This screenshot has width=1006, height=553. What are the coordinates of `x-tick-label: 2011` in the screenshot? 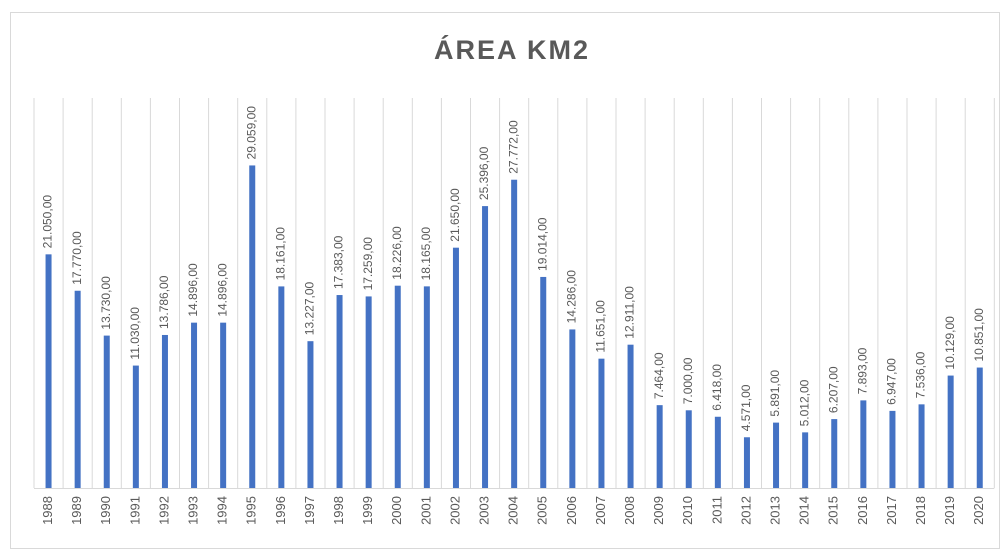 It's located at (716, 510).